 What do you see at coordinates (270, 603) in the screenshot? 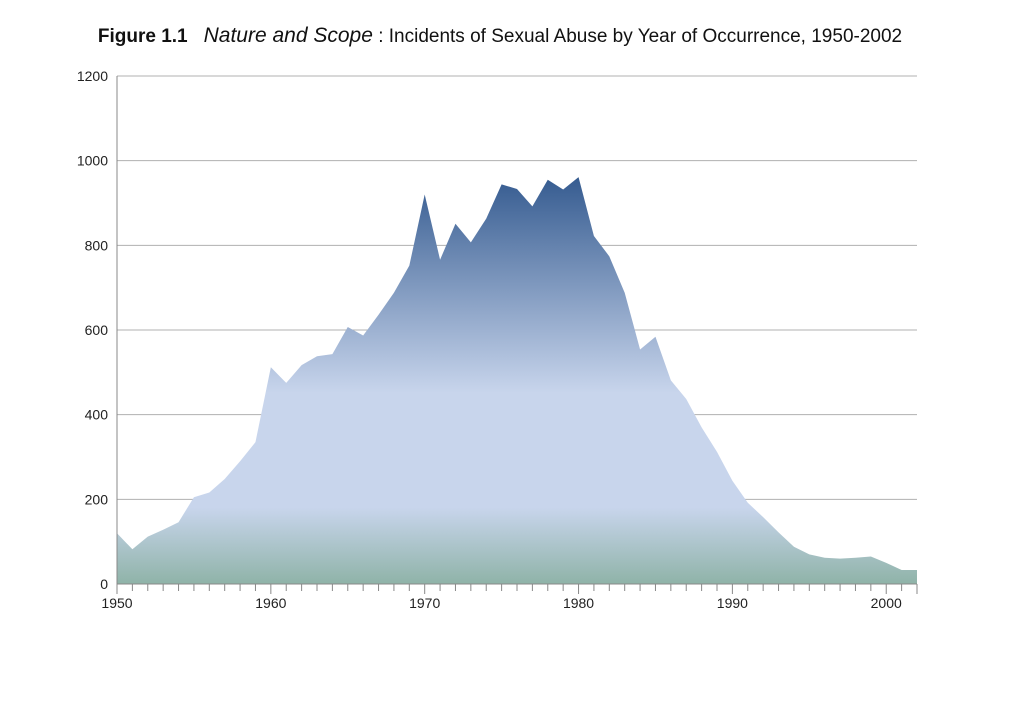
I see `x-tick-label-1960: 1960` at bounding box center [270, 603].